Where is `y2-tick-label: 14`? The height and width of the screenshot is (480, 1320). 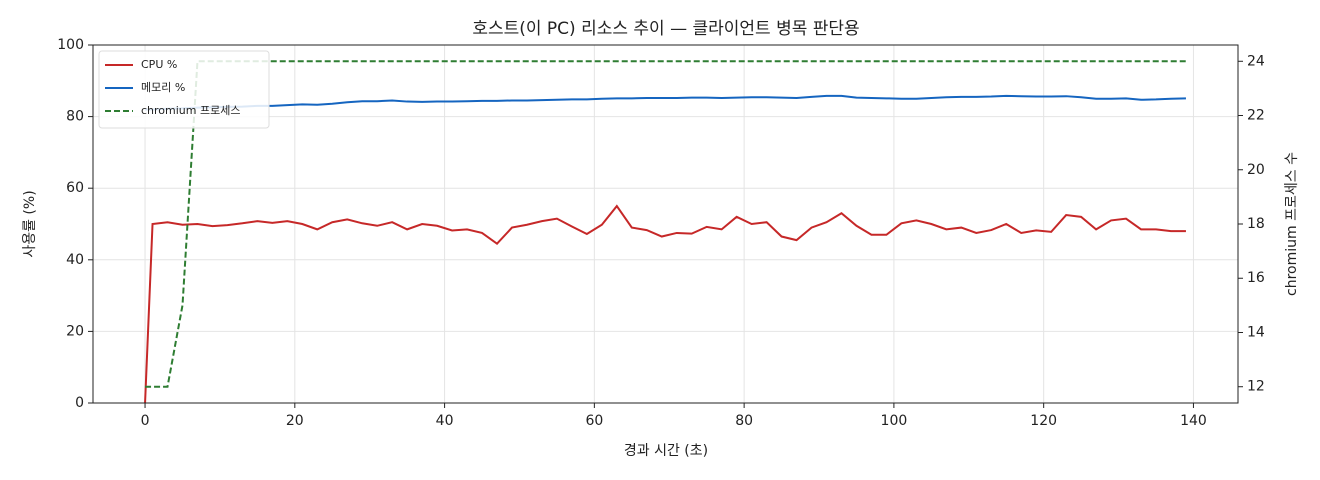 y2-tick-label: 14 is located at coordinates (1256, 332).